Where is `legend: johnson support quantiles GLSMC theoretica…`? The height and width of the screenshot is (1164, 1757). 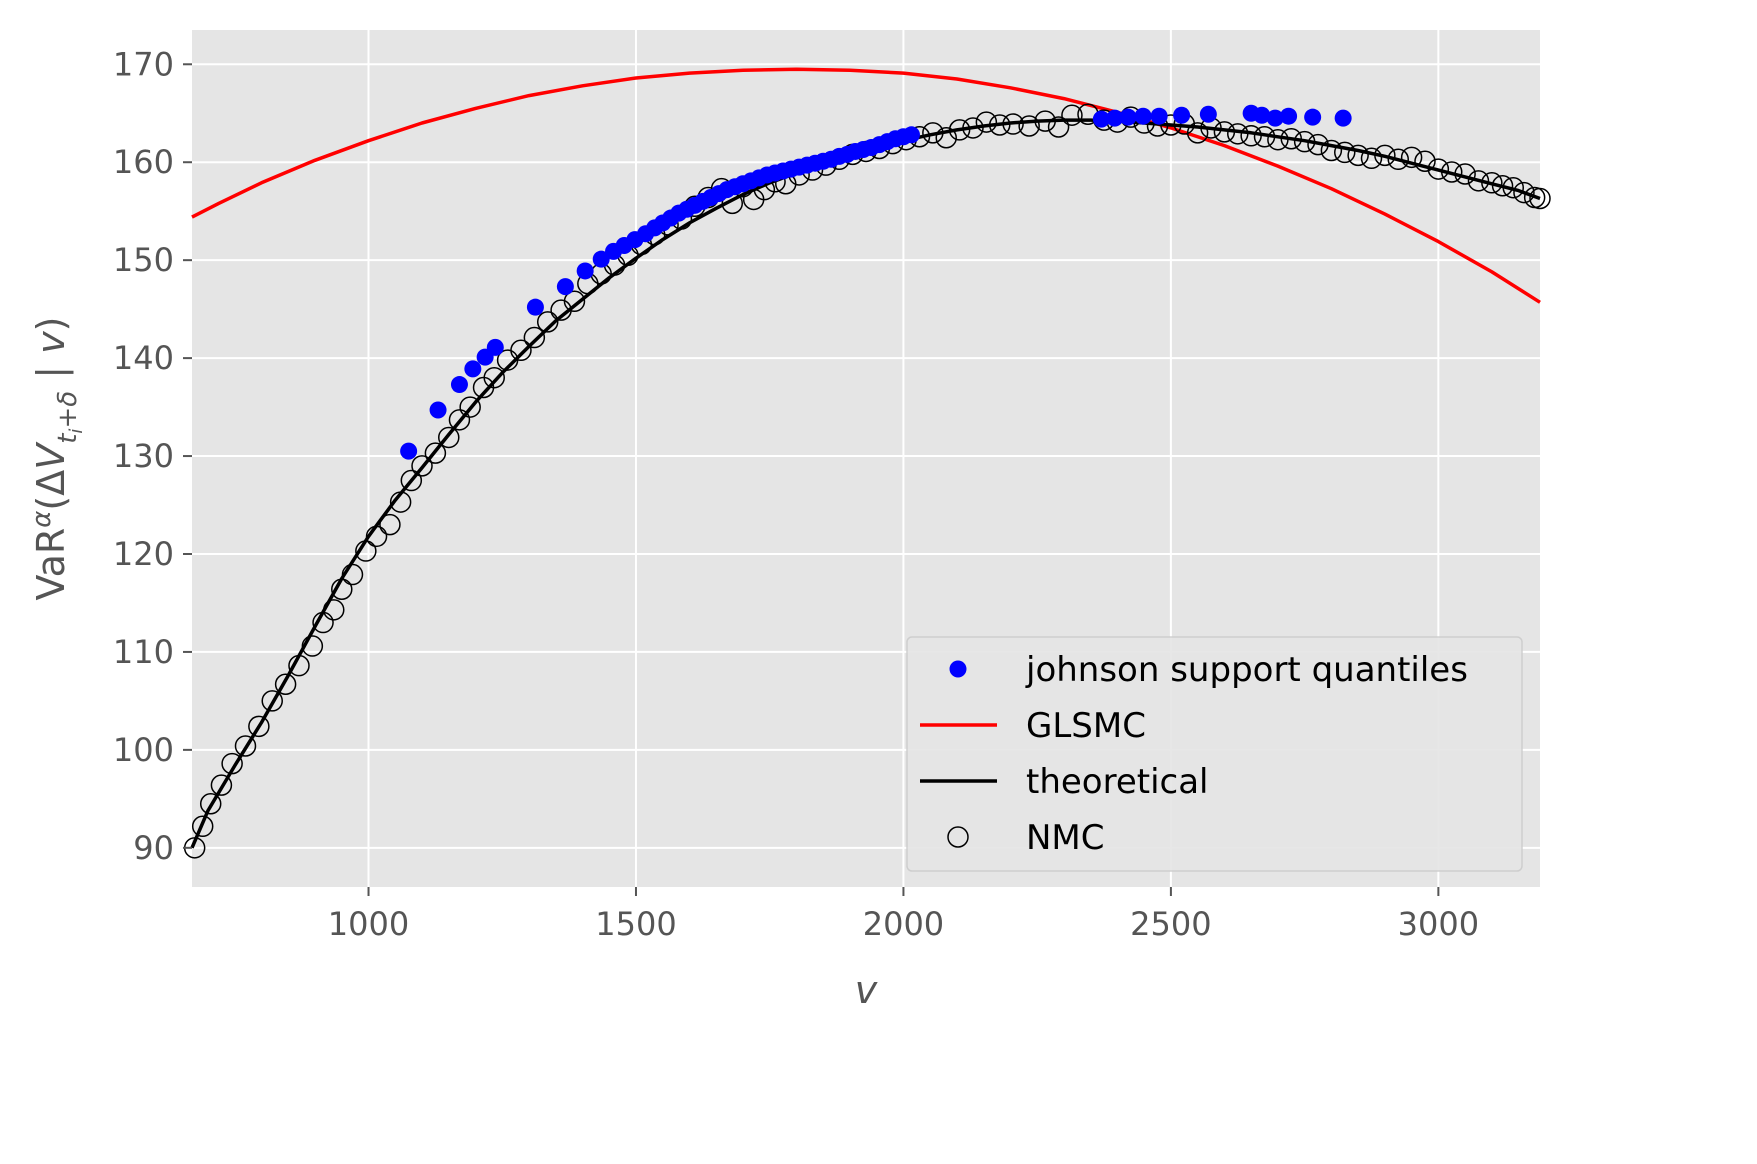 legend: johnson support quantiles GLSMC theoretica… is located at coordinates (1214, 754).